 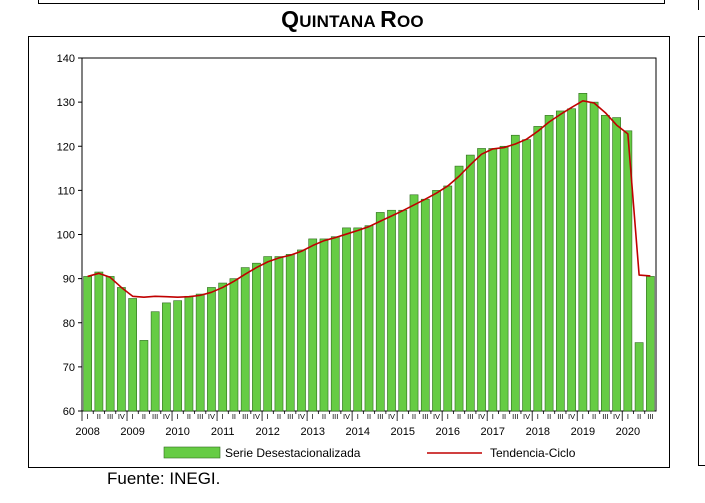 What do you see at coordinates (358, 432) in the screenshot?
I see `year-label: 2014` at bounding box center [358, 432].